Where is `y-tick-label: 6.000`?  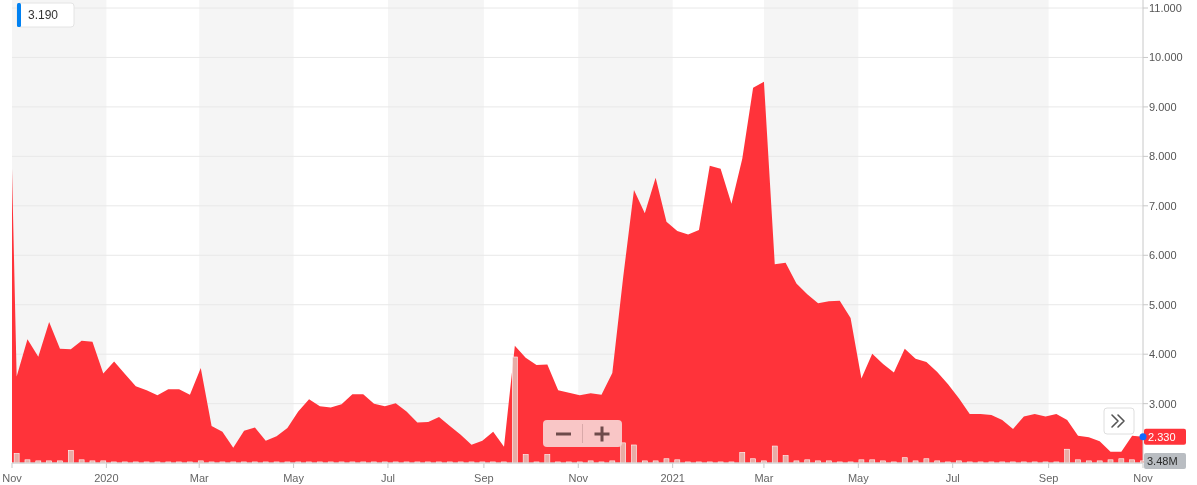
y-tick-label: 6.000 is located at coordinates (1163, 255).